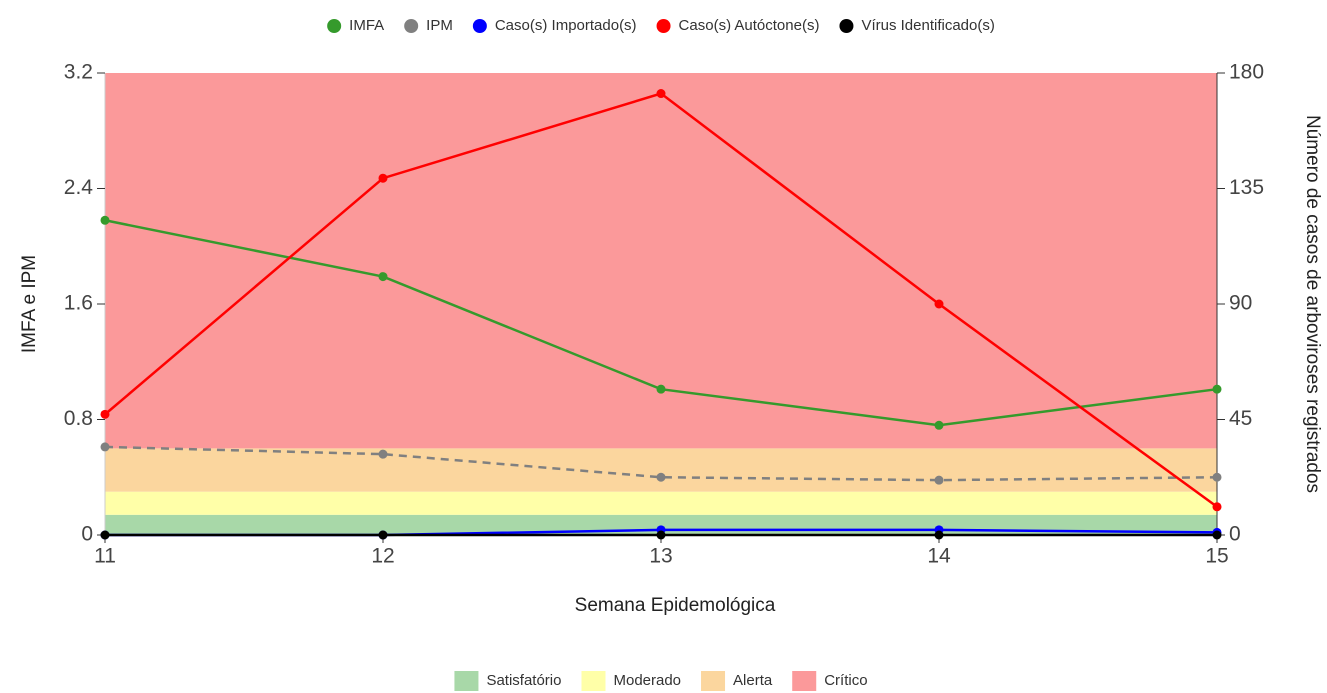 The height and width of the screenshot is (693, 1327). What do you see at coordinates (87, 534) in the screenshot?
I see `y-tick-label: 0` at bounding box center [87, 534].